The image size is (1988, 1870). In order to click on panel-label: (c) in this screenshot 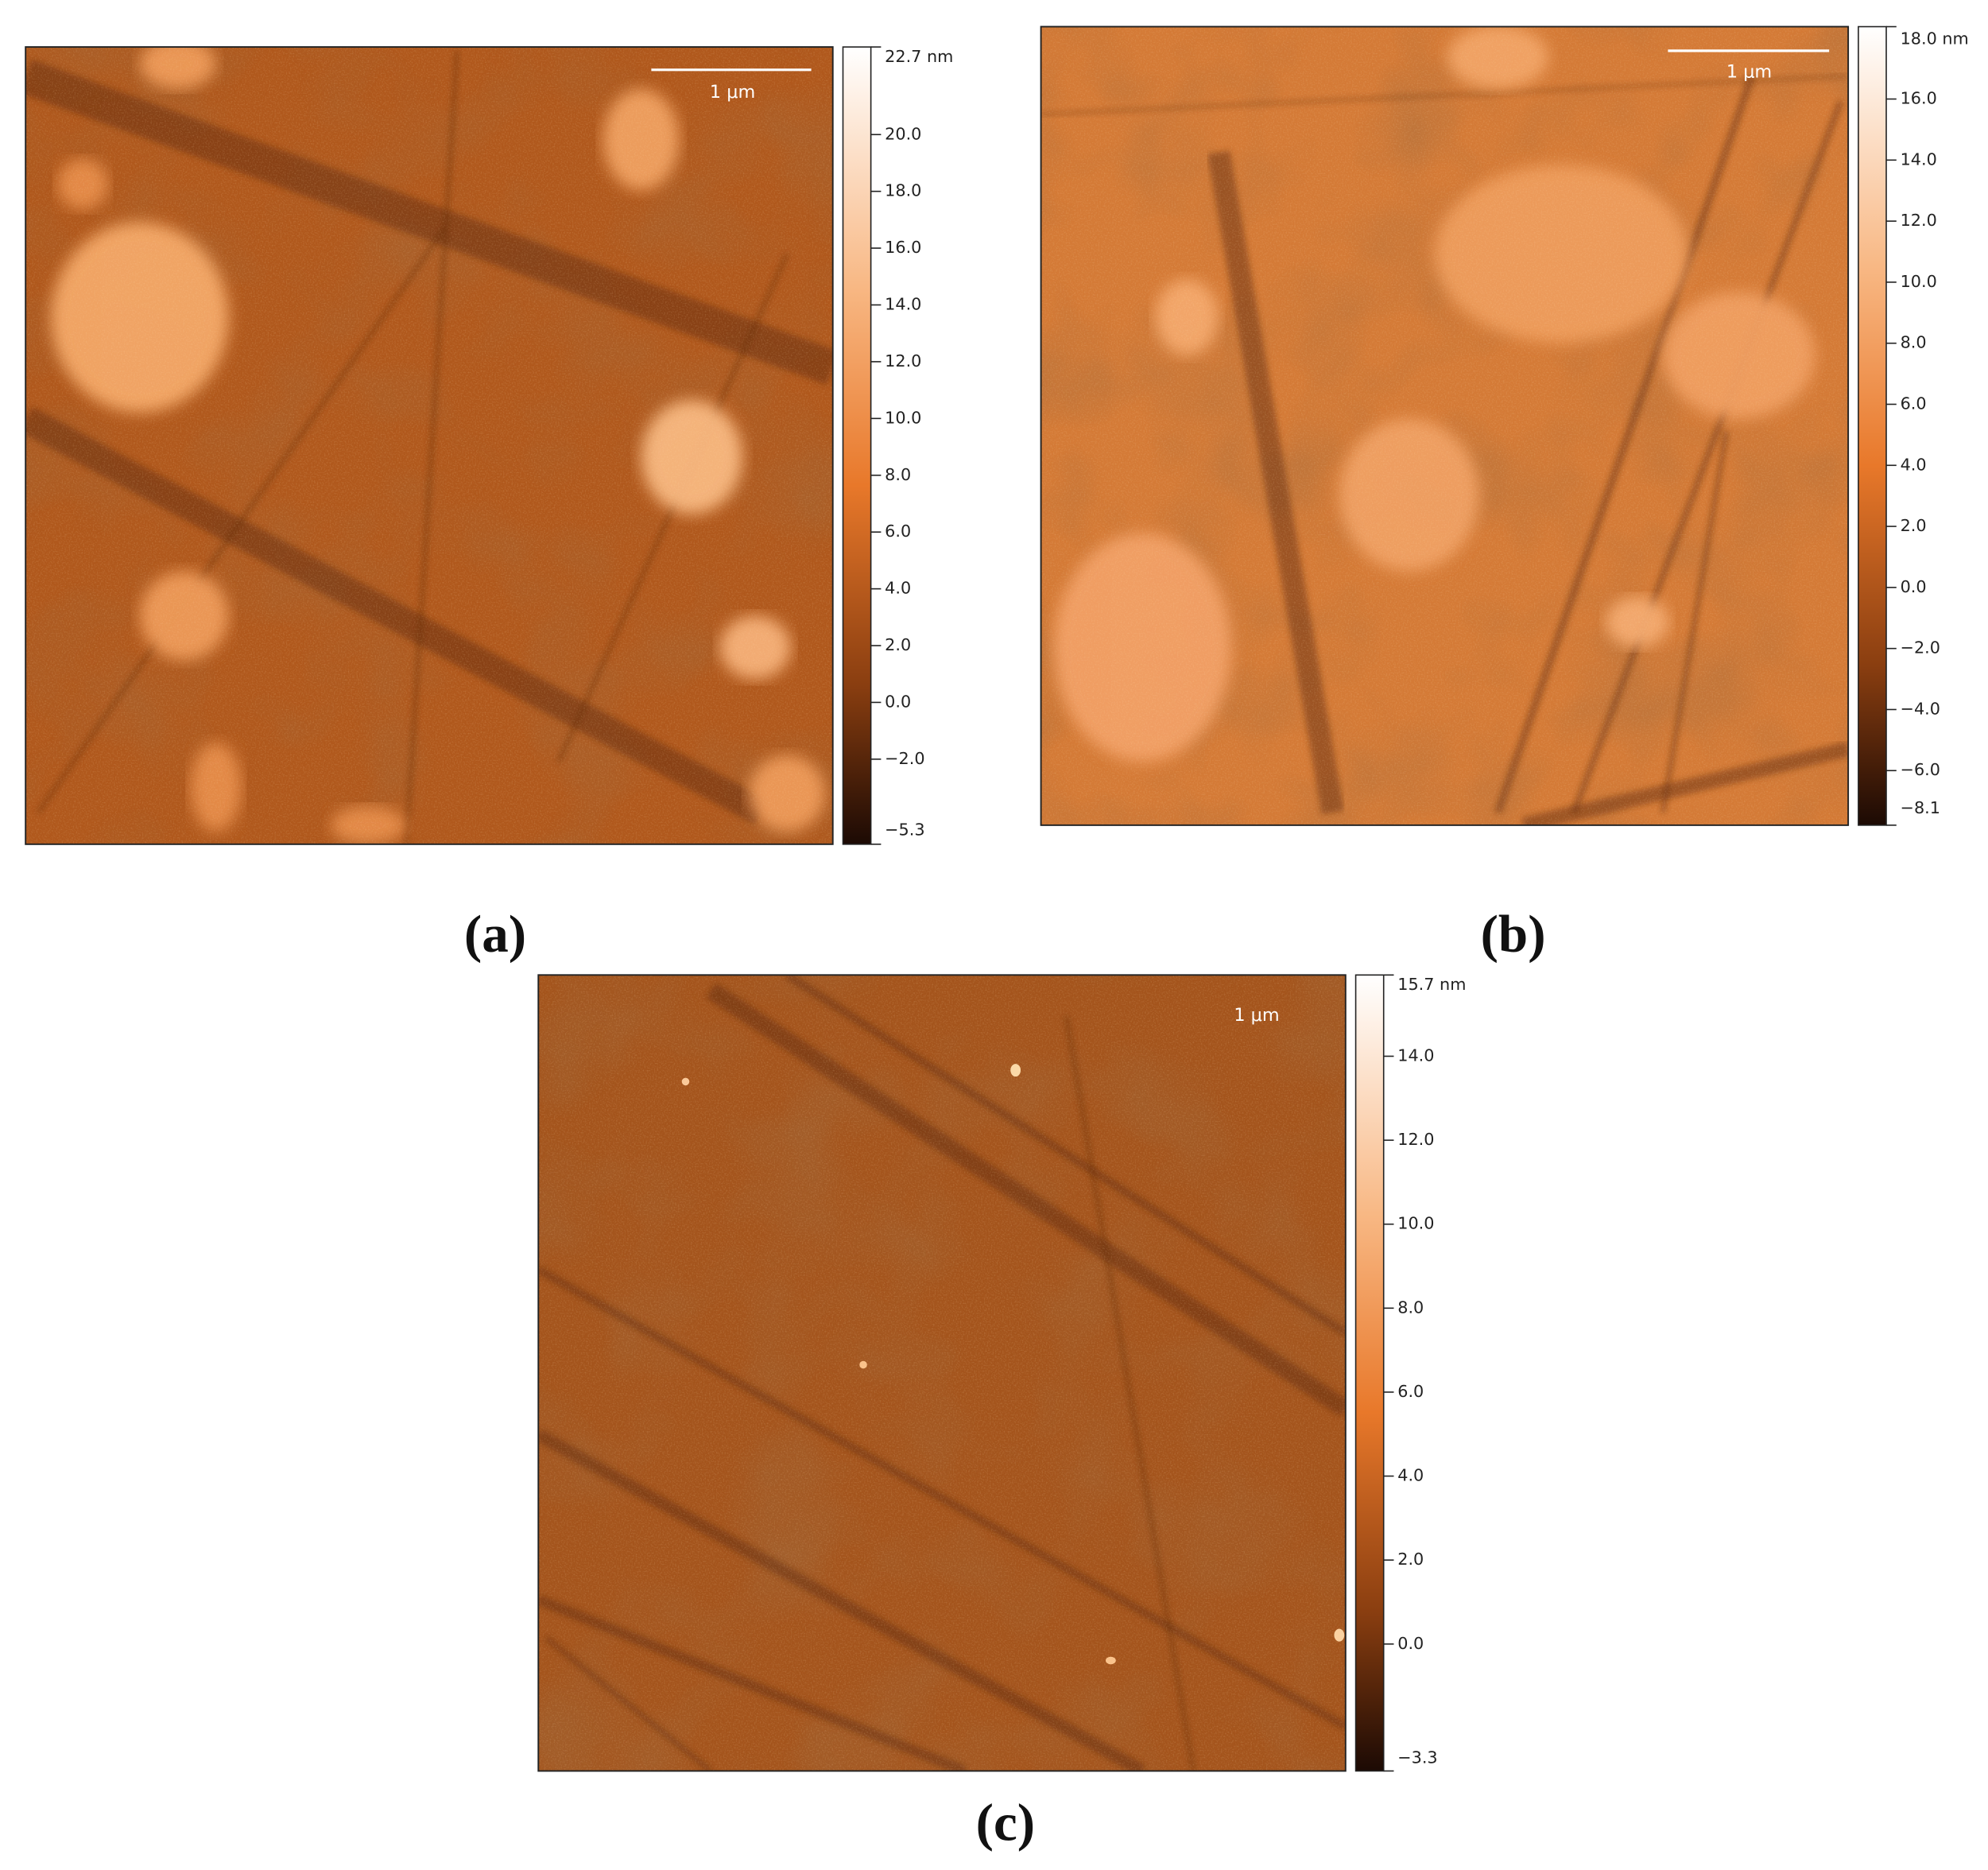, I will do `click(1006, 1823)`.